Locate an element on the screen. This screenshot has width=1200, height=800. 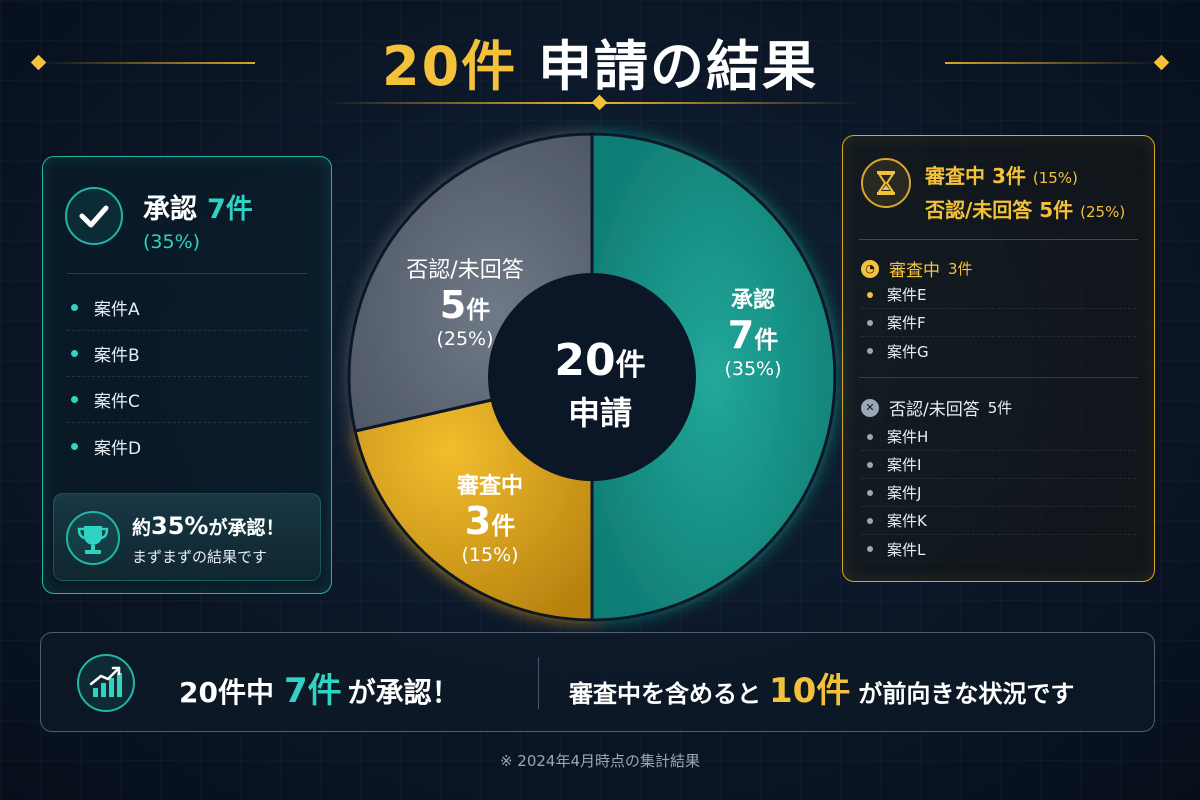
center-caption: 申請 is located at coordinates (599, 413).